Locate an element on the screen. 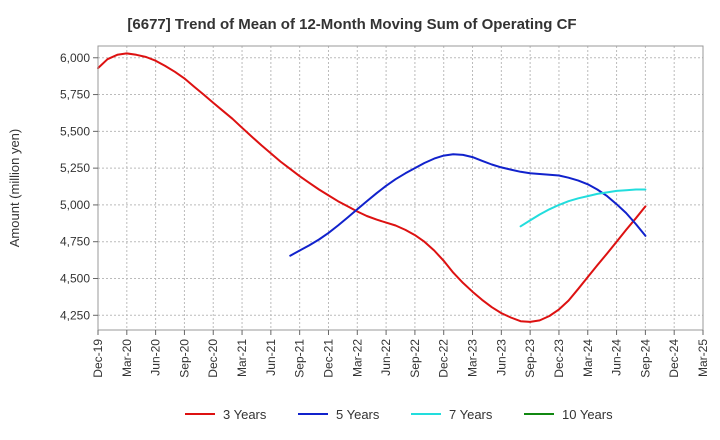  y-tick-label: 6,000 is located at coordinates (75, 58).